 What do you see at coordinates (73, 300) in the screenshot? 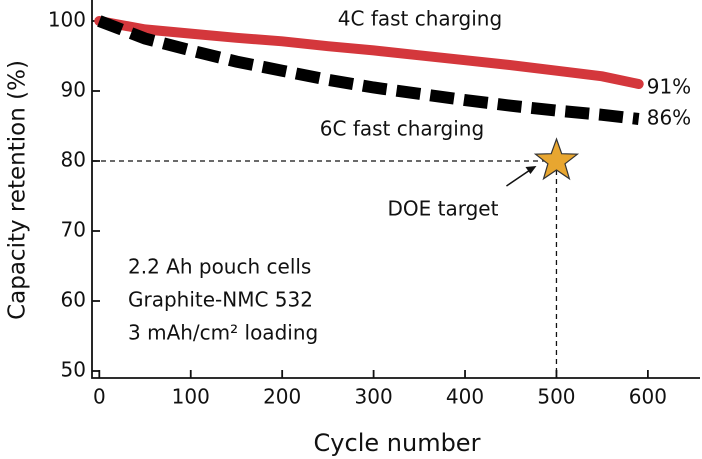
I see `y-tick-label: 60` at bounding box center [73, 300].